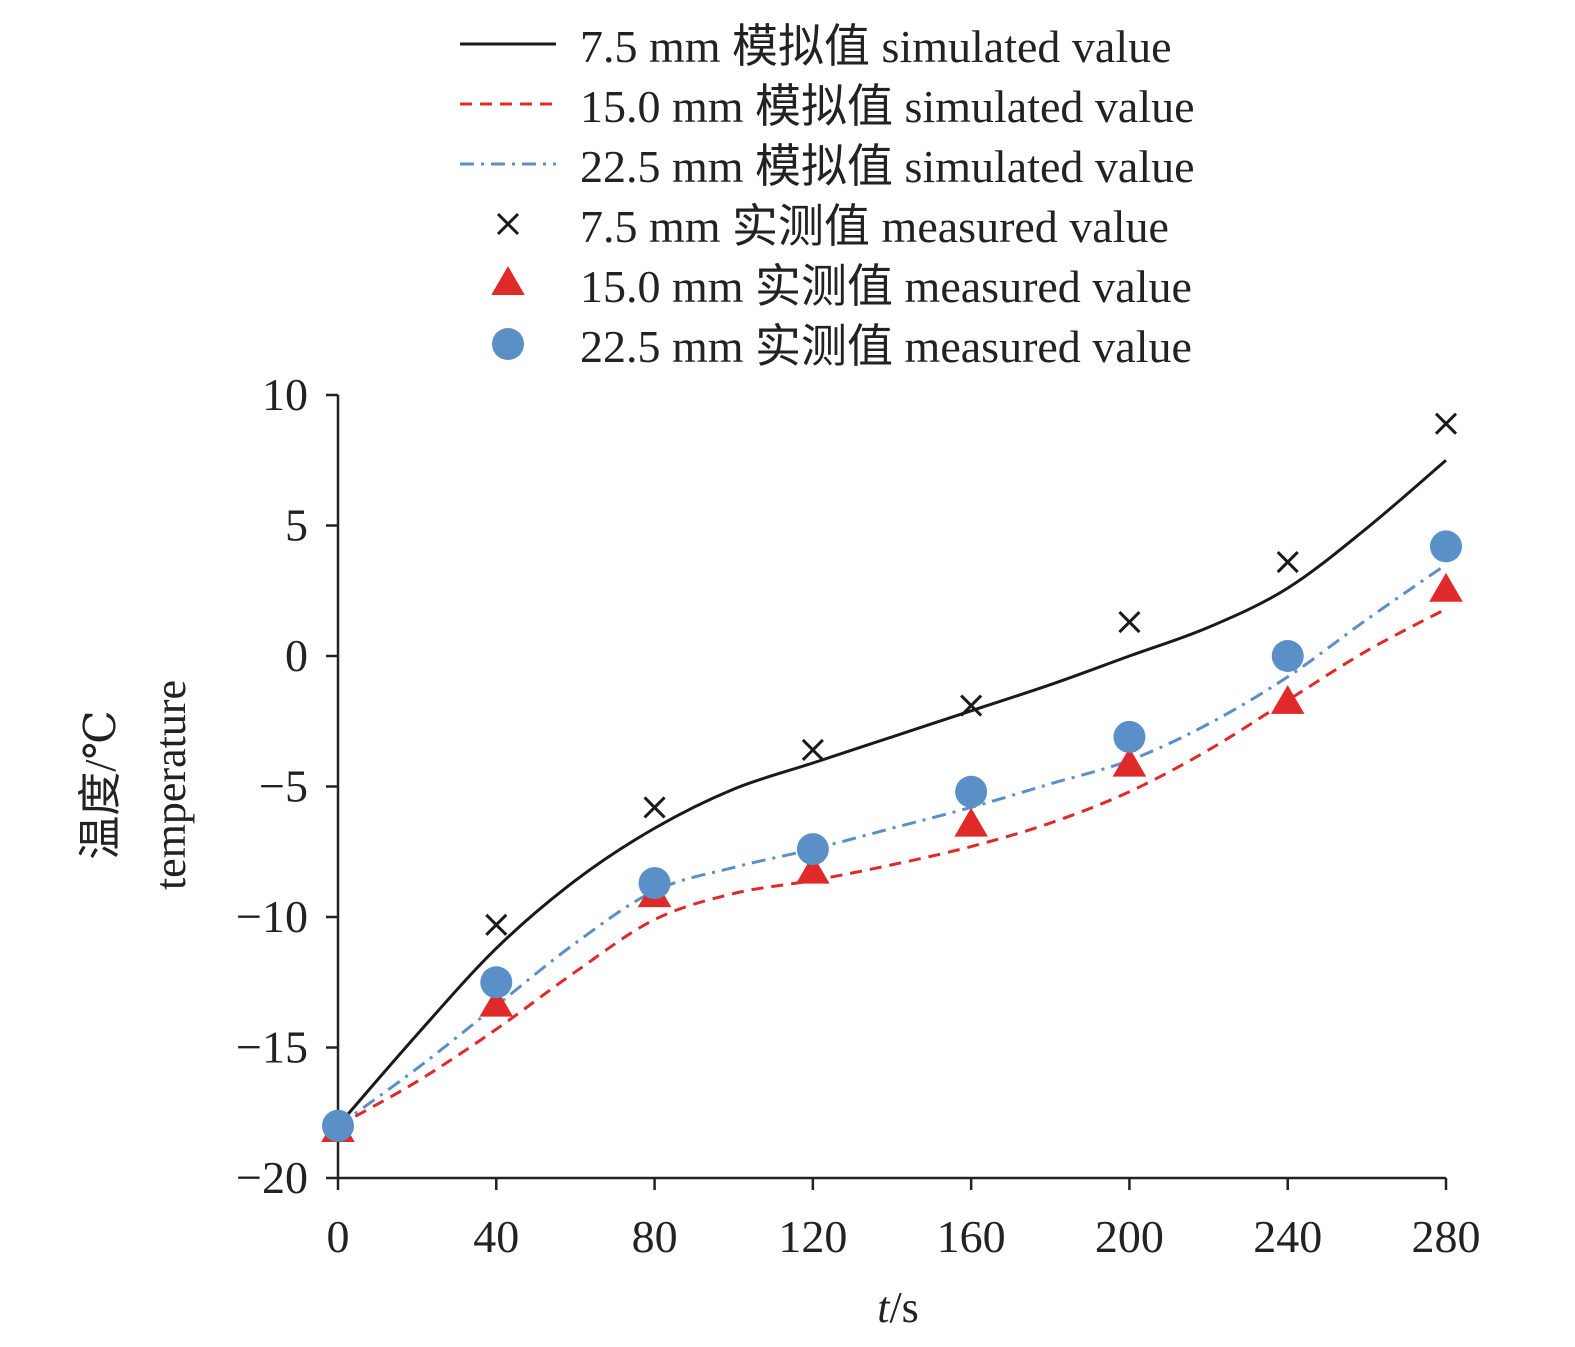 The height and width of the screenshot is (1347, 1575). Describe the element at coordinates (296, 525) in the screenshot. I see `y-tick-label: 5` at that location.